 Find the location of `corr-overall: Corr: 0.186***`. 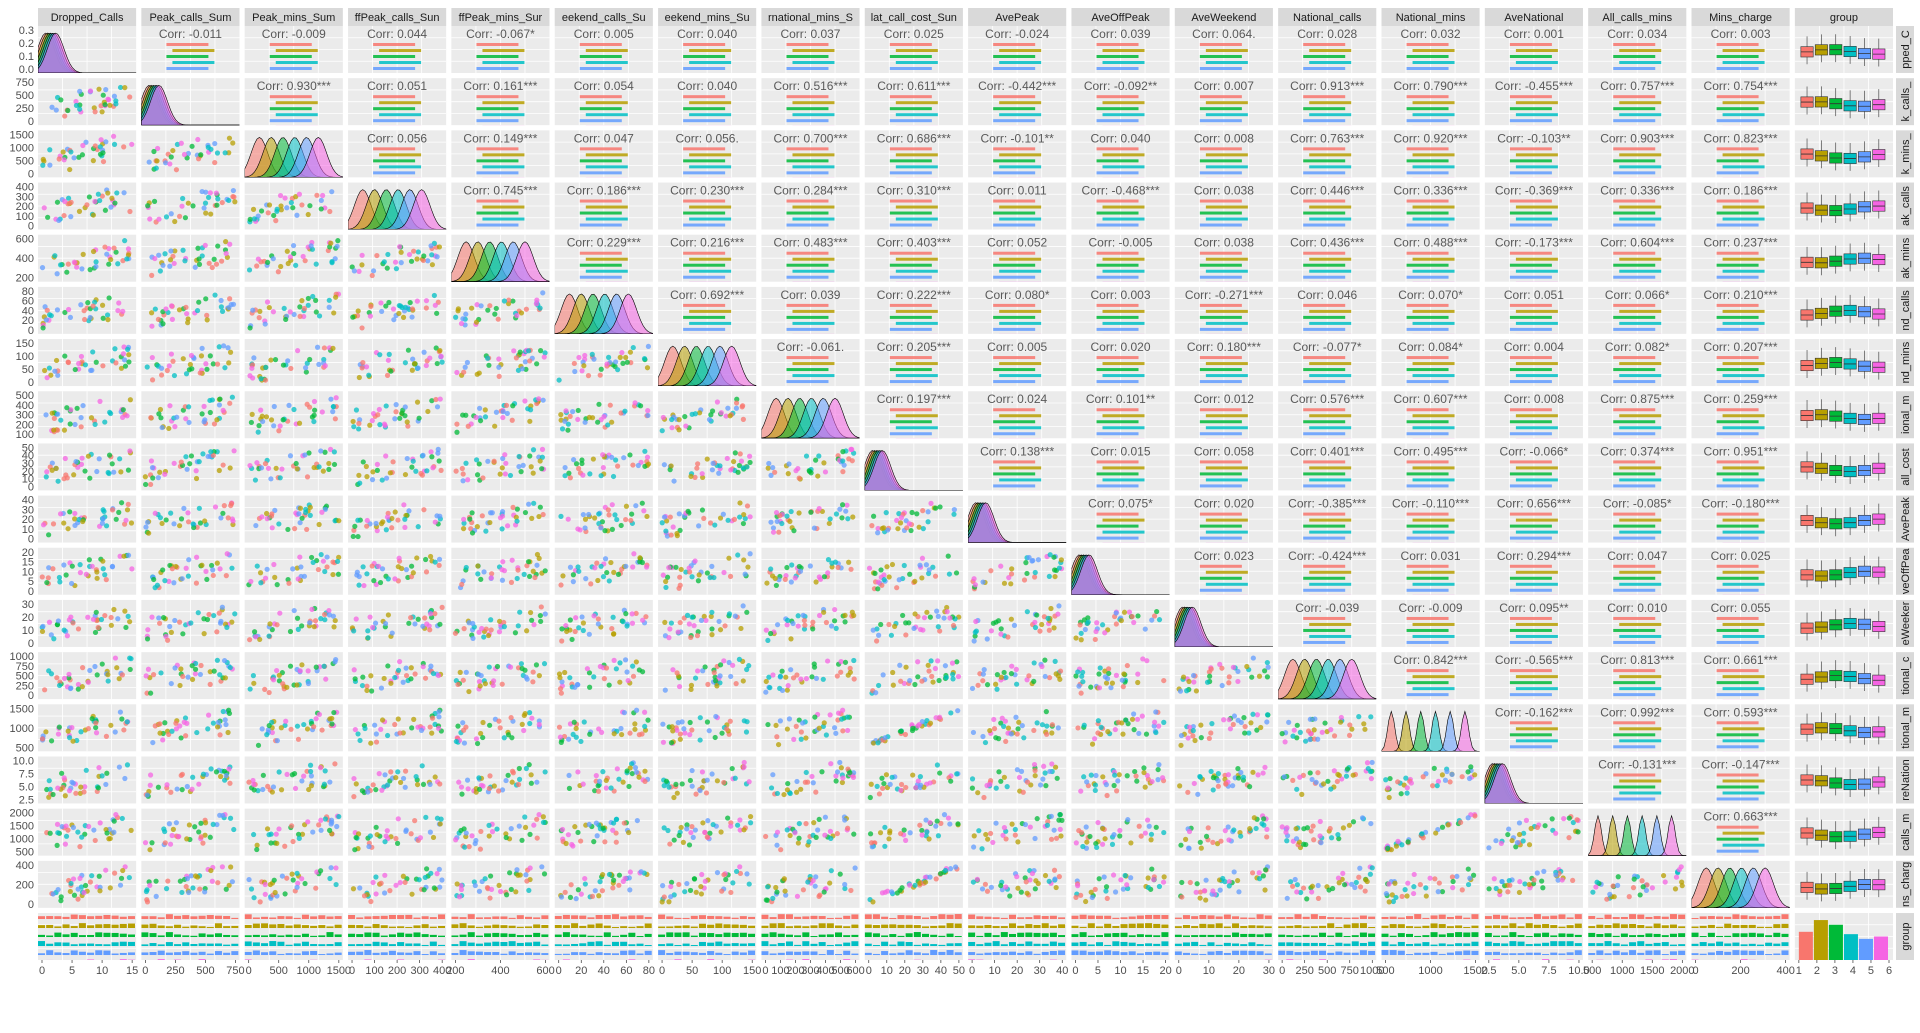

corr-overall: Corr: 0.186*** is located at coordinates (604, 191).